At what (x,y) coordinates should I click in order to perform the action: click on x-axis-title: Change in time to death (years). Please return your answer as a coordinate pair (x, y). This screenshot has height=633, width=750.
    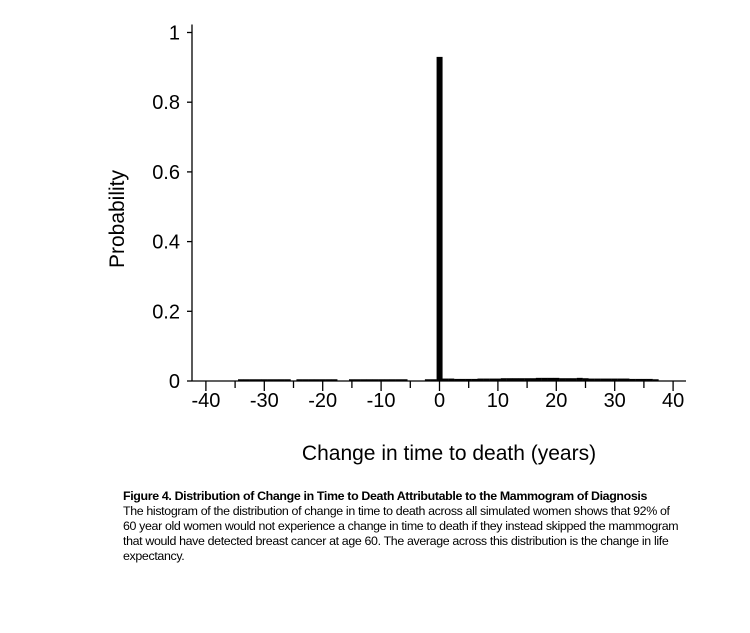
    Looking at the image, I should click on (449, 453).